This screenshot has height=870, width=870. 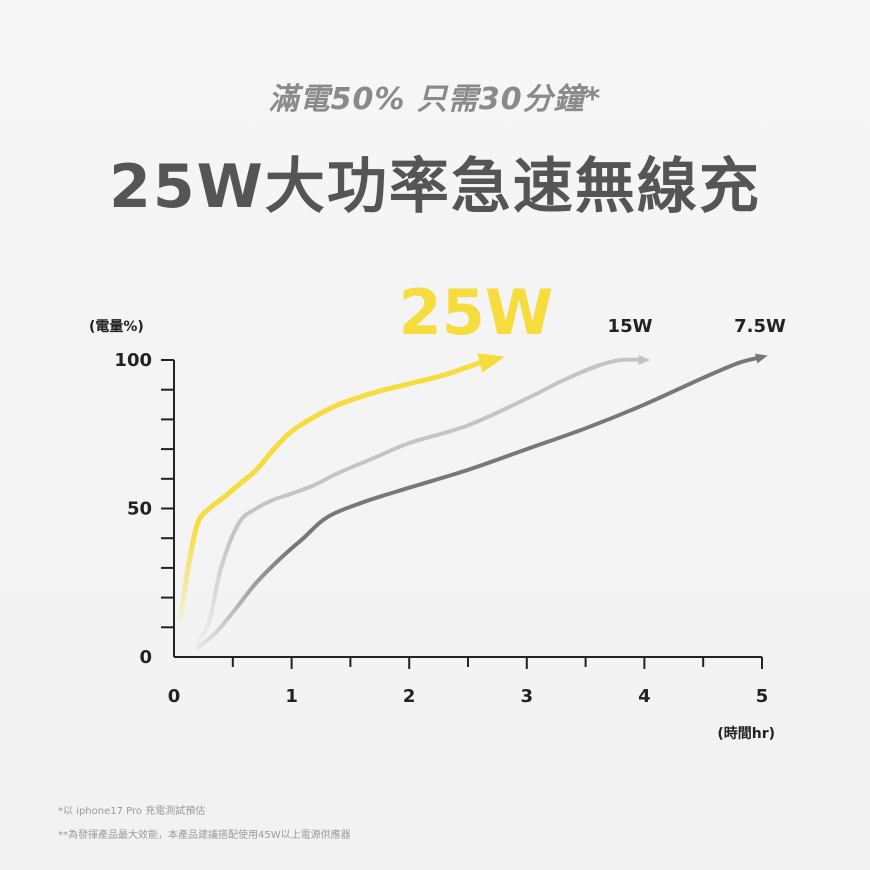 What do you see at coordinates (762, 696) in the screenshot?
I see `x-tick-label: 5` at bounding box center [762, 696].